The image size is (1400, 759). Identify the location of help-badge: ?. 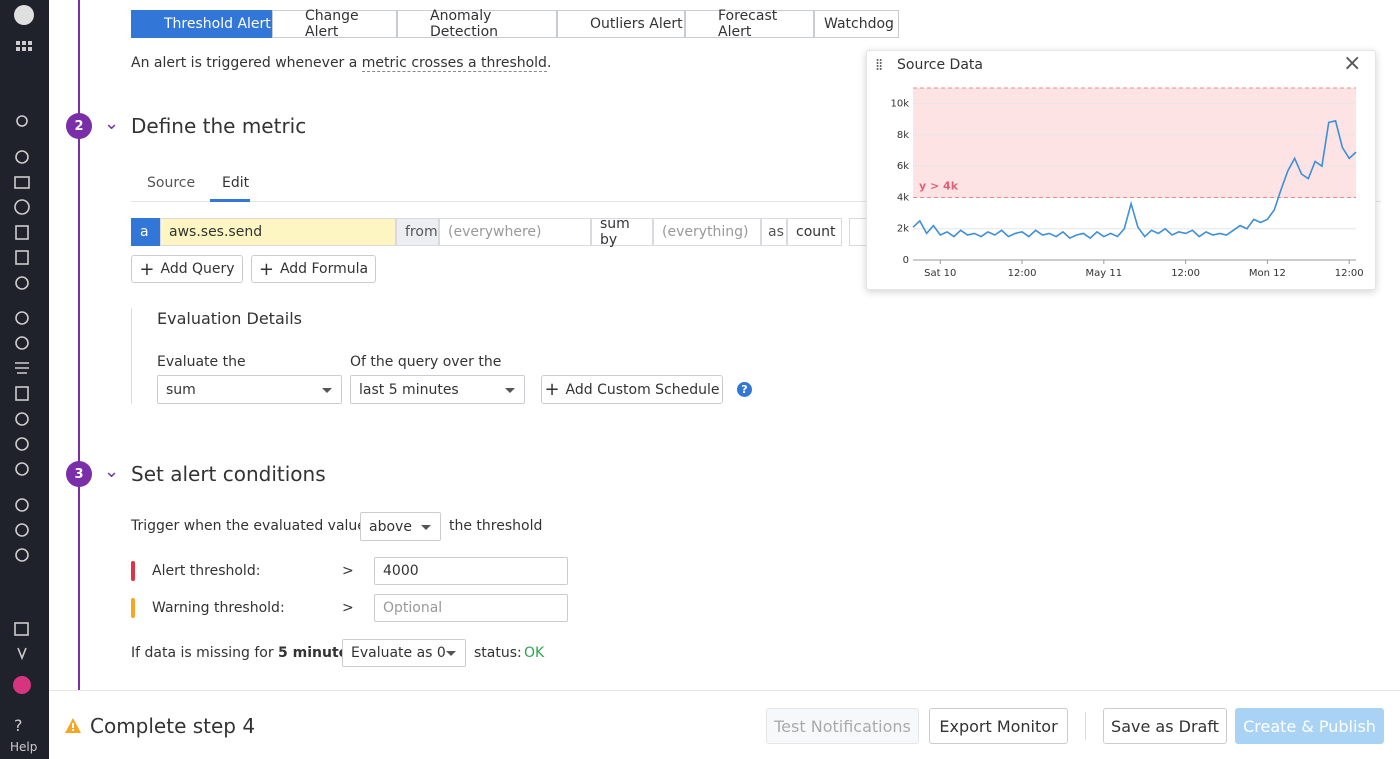
(744, 389).